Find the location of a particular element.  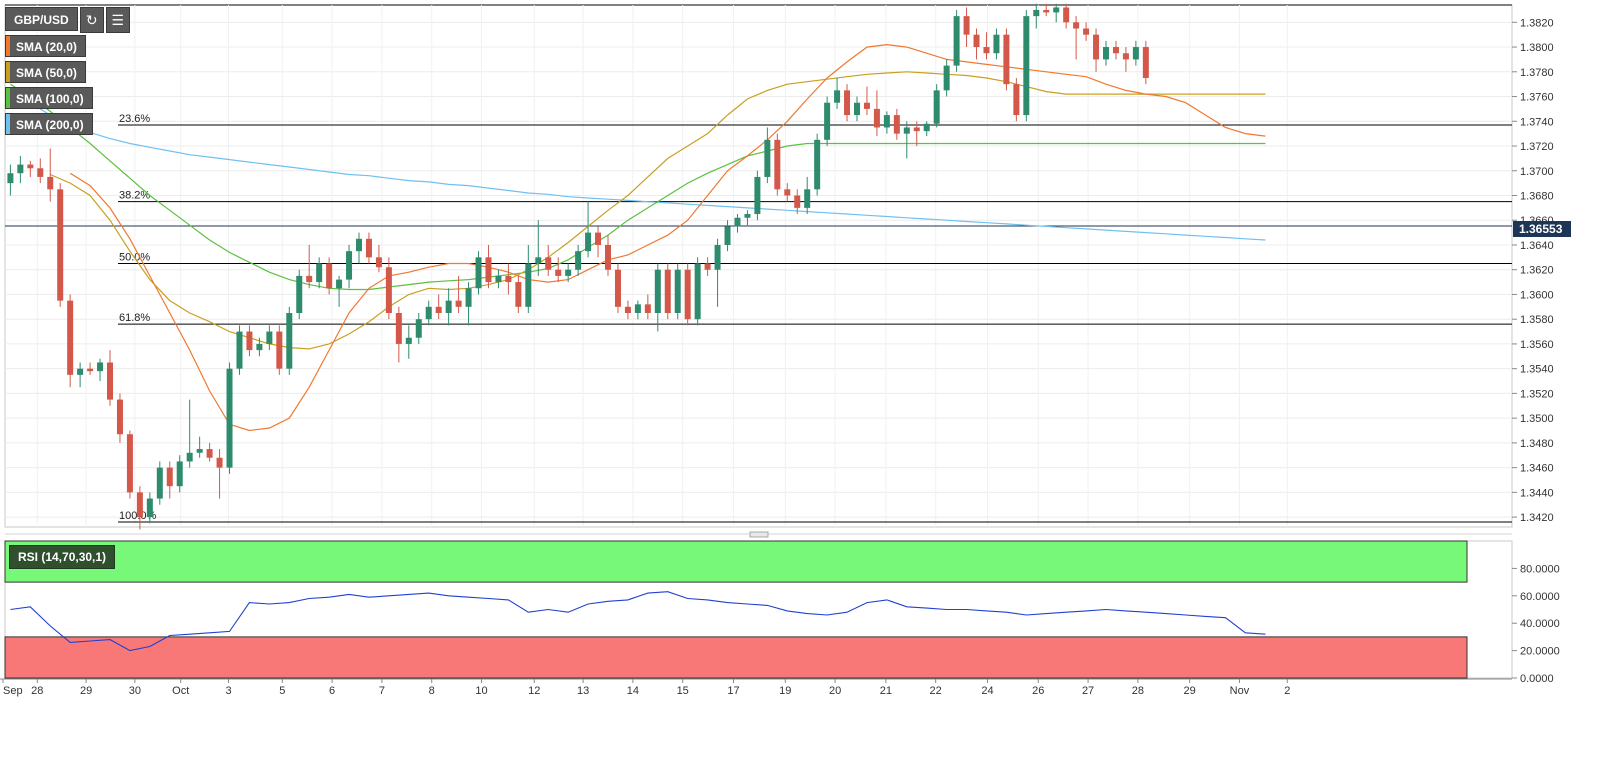

legend-sma-50: SMA (50,0) is located at coordinates (45, 72).